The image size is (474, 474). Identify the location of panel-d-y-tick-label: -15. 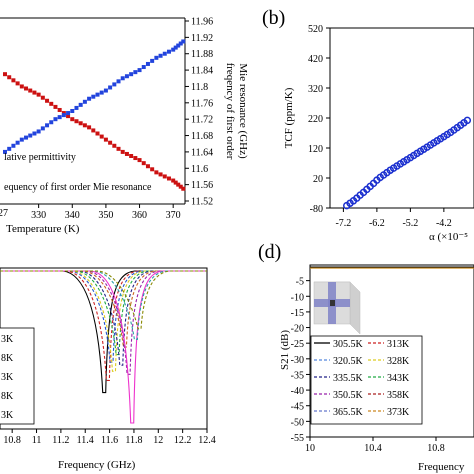
(297, 313).